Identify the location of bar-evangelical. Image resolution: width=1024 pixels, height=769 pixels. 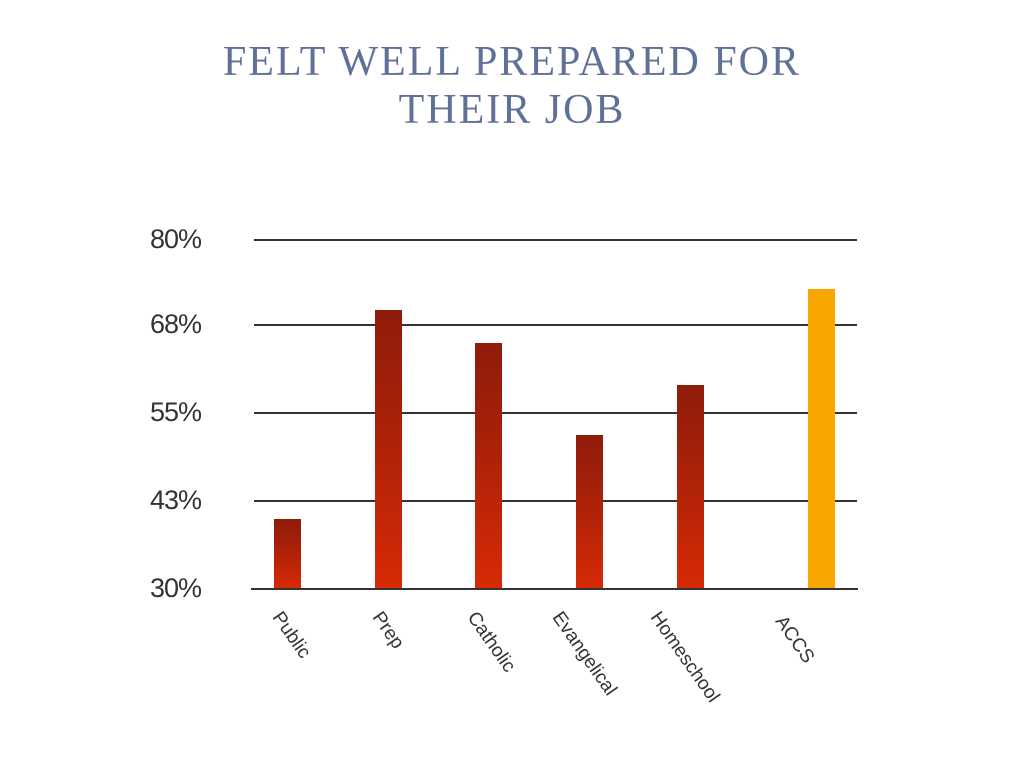
(589, 512).